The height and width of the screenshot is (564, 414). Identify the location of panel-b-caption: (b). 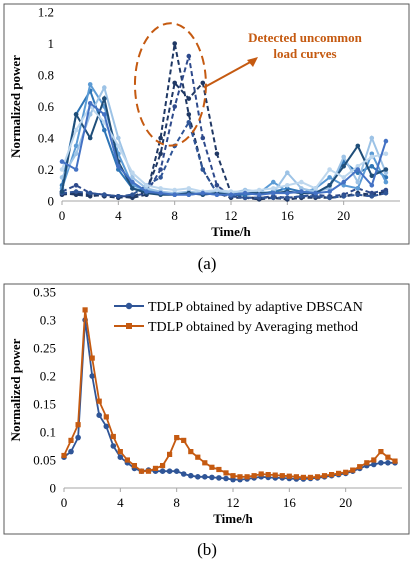
(207, 549).